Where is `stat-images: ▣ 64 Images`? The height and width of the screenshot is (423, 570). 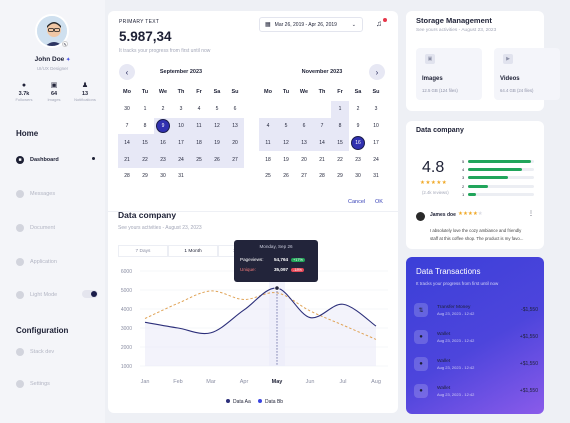 stat-images: ▣ 64 Images is located at coordinates (54, 92).